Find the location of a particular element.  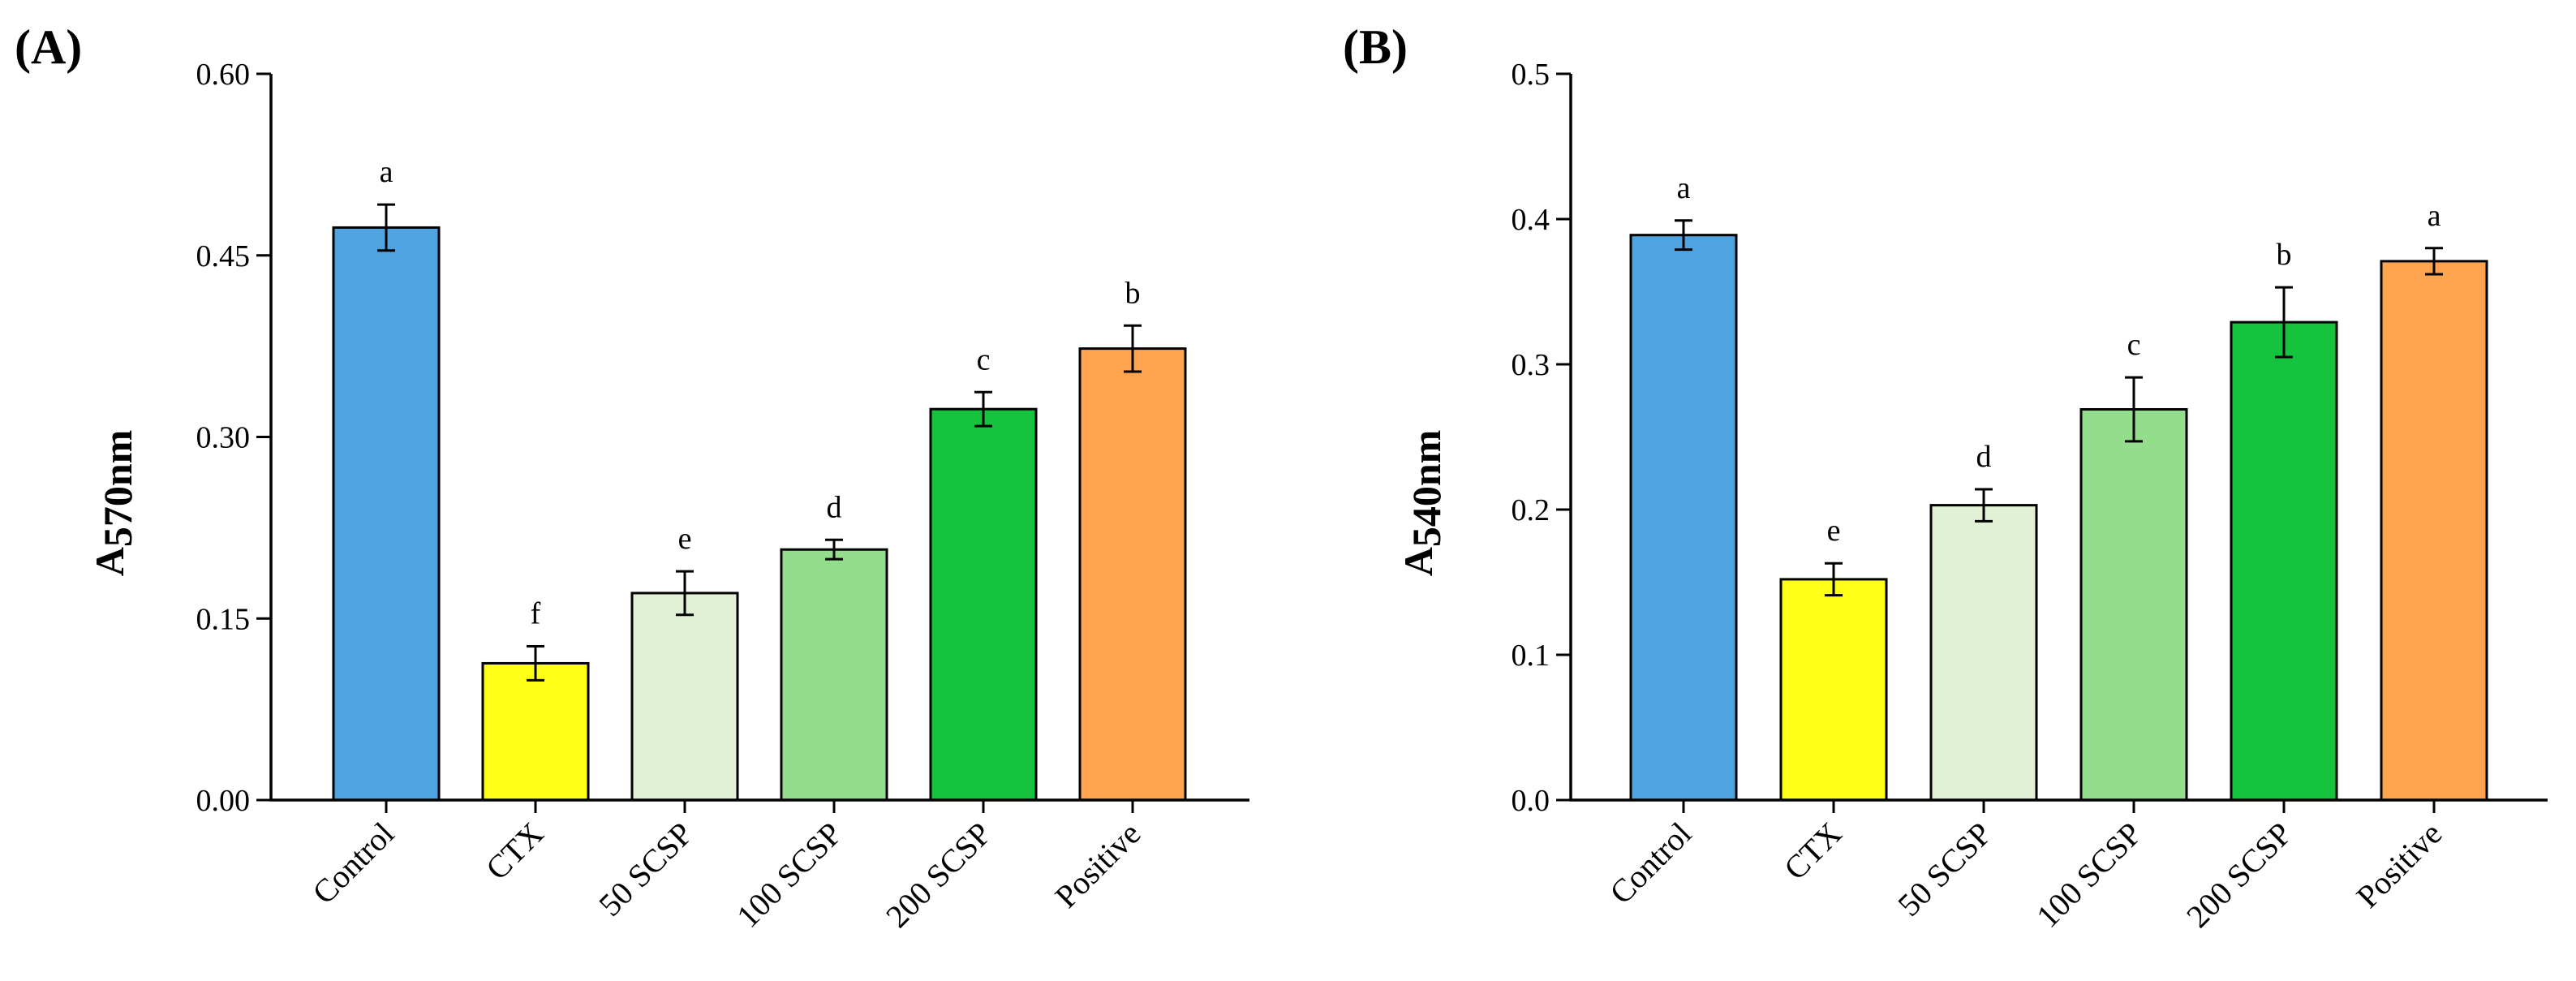

panel-b-y-tick-label: 0.0 is located at coordinates (1531, 801).